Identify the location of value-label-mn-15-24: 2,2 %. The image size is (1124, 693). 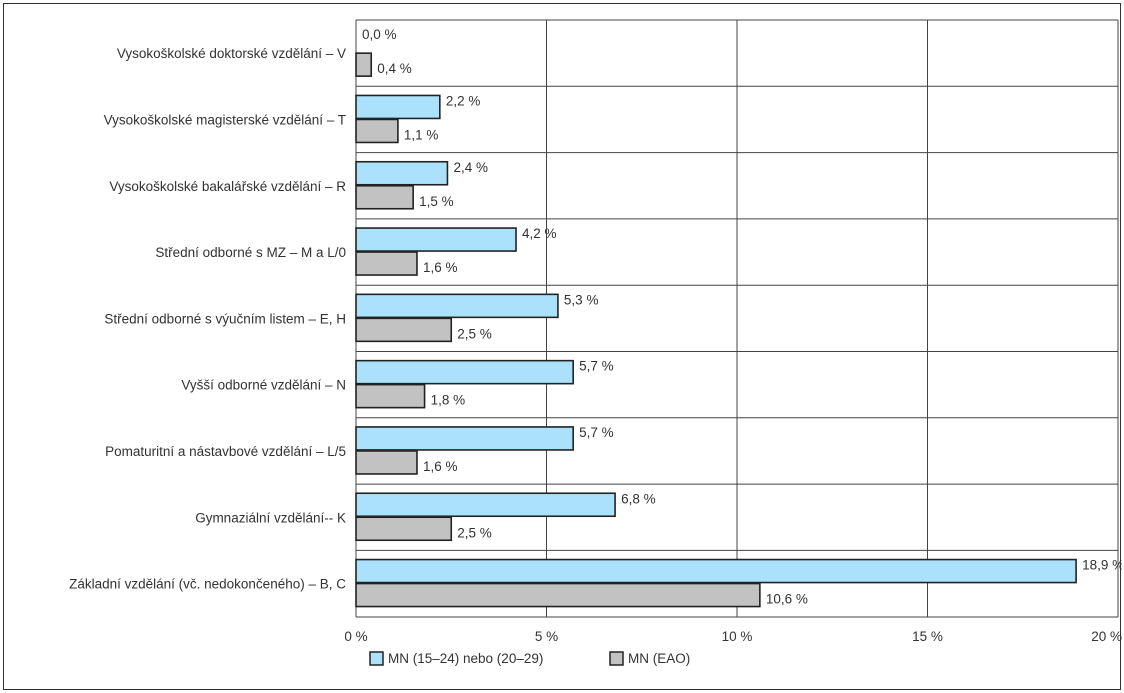
(463, 100).